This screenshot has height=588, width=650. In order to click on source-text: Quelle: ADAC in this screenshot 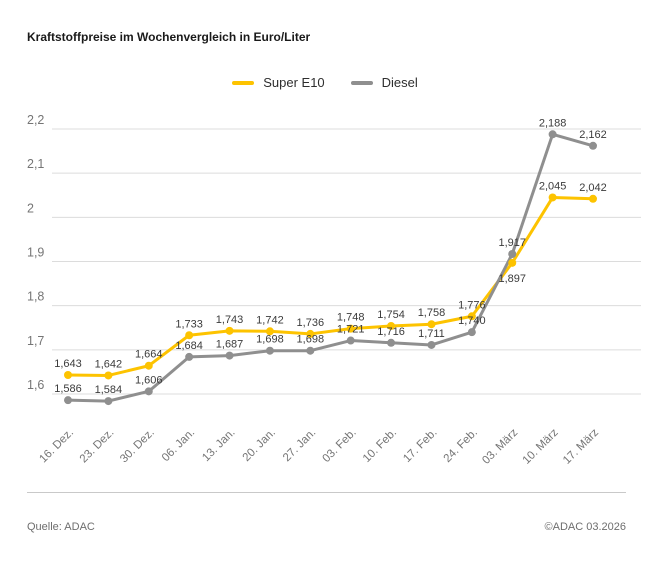, I will do `click(61, 527)`.